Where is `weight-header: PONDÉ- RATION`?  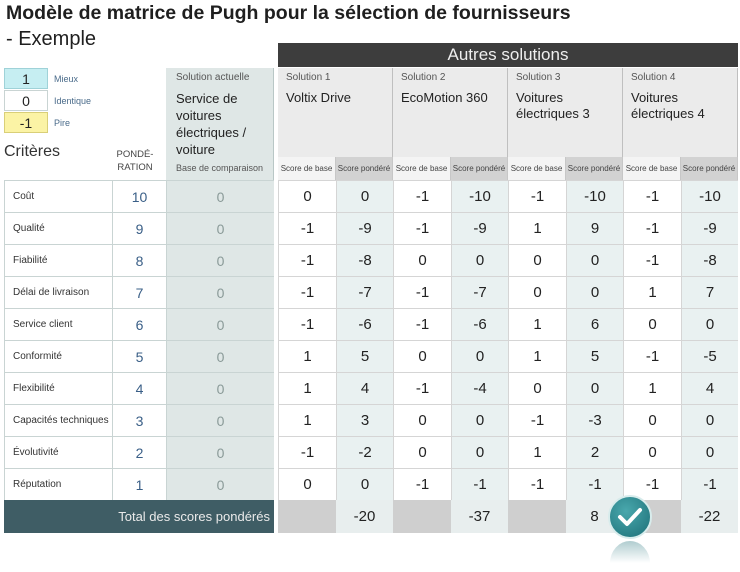 weight-header: PONDÉ- RATION is located at coordinates (135, 161).